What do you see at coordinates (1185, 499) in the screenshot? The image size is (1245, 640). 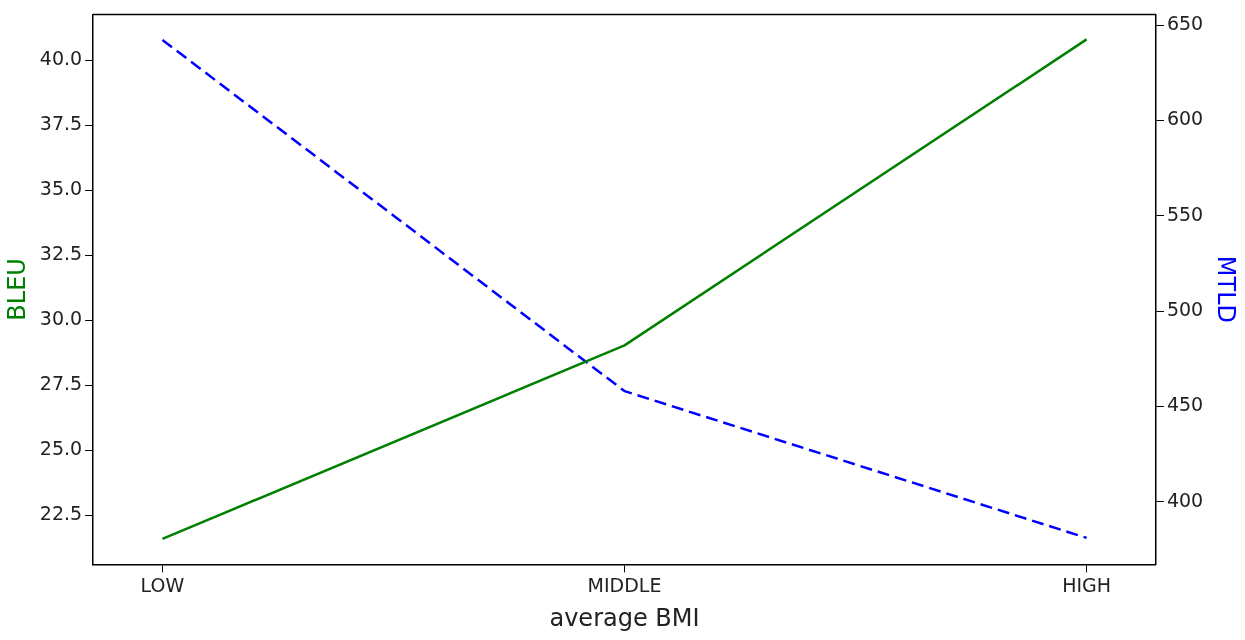 I see `y2-tick-label: 400` at bounding box center [1185, 499].